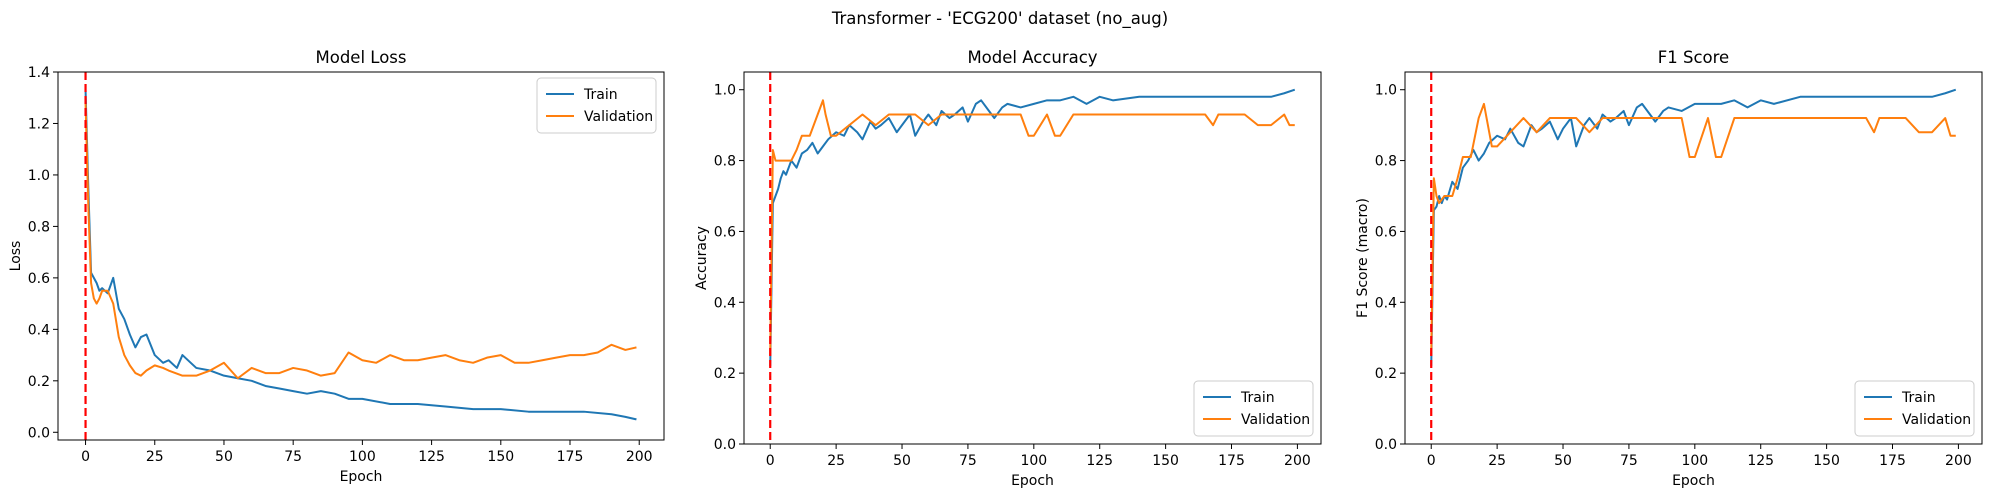 The image size is (2000, 500). I want to click on chart-title: Model Loss, so click(361, 57).